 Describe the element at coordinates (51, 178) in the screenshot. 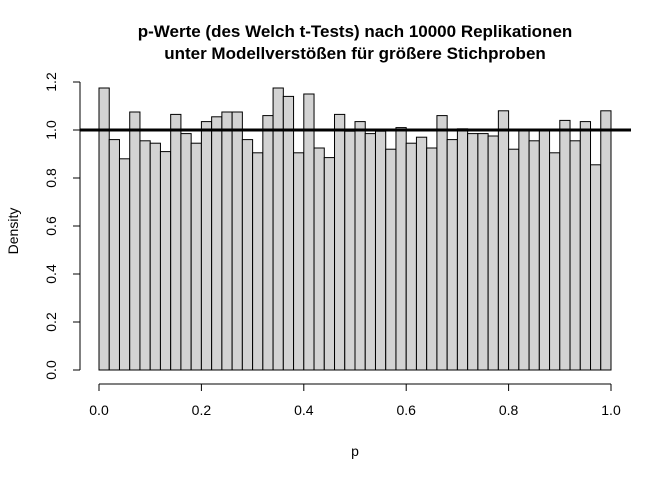

I see `y-tick-label: 0.8` at that location.